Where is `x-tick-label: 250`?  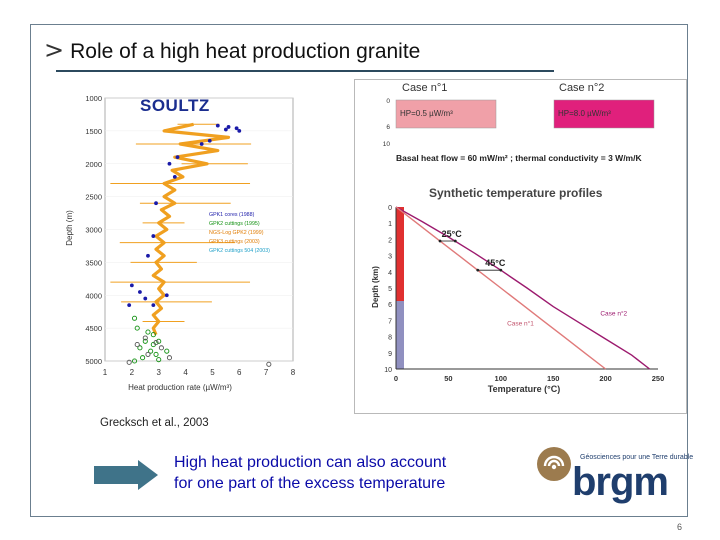
x-tick-label: 250 is located at coordinates (658, 378).